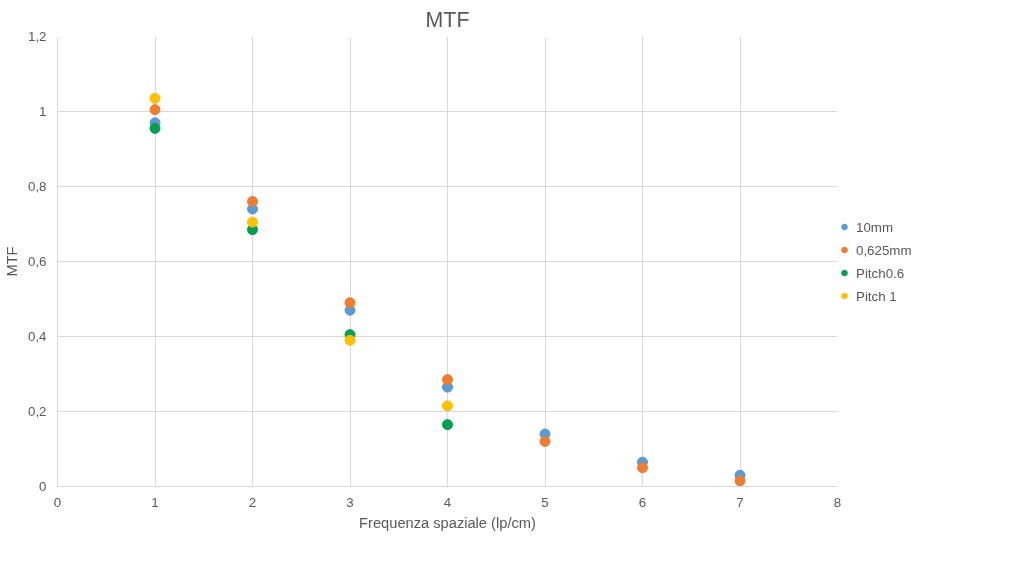 Image resolution: width=1016 pixels, height=582 pixels. I want to click on x-tick-label: 4, so click(447, 502).